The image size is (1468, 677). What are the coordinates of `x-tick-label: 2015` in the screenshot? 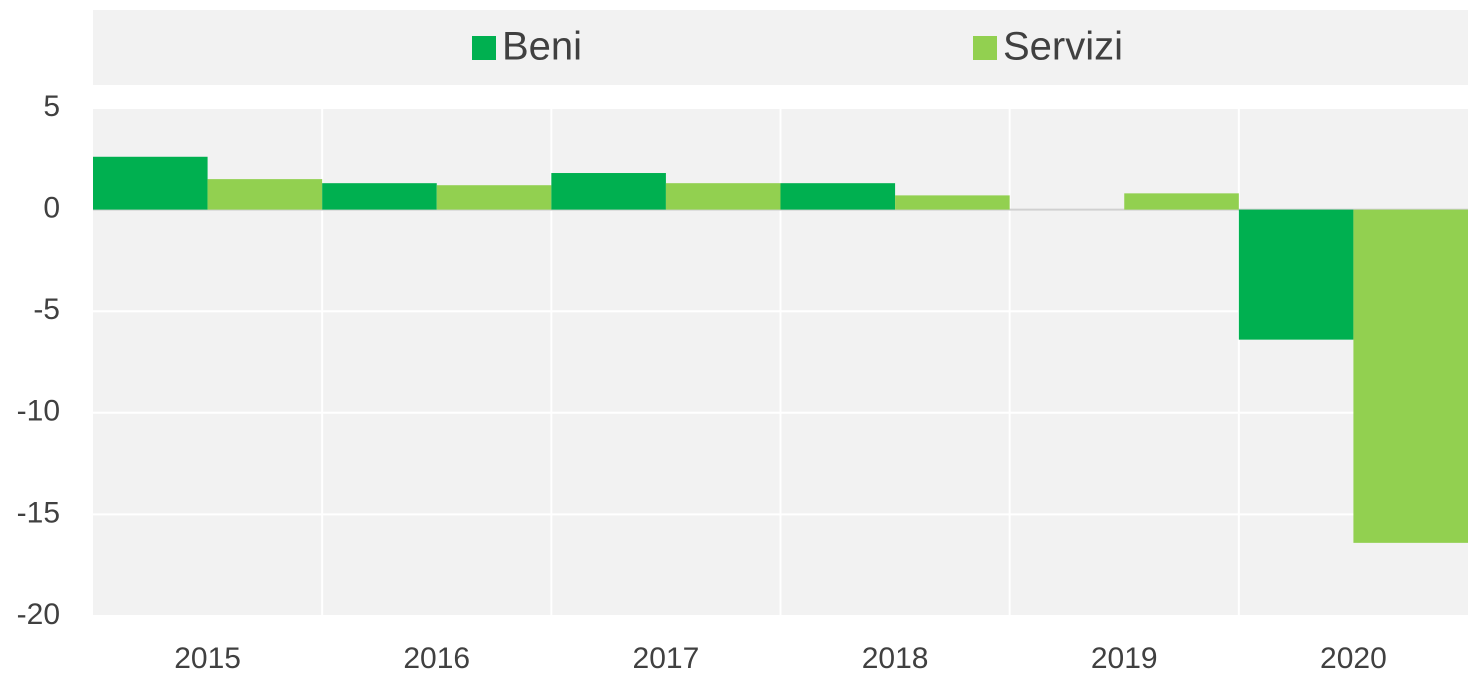 It's located at (207, 658).